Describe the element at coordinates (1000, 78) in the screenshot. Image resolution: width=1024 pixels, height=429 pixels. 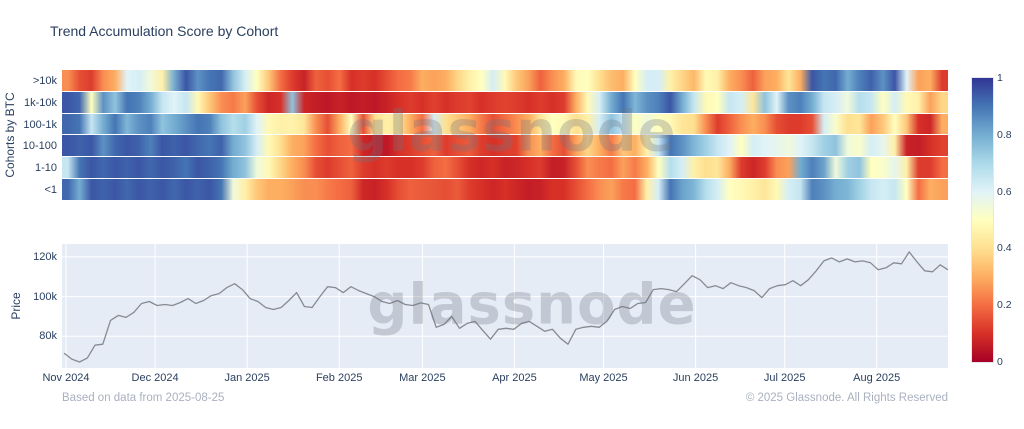
I see `colorbar-tick-label: 1` at that location.